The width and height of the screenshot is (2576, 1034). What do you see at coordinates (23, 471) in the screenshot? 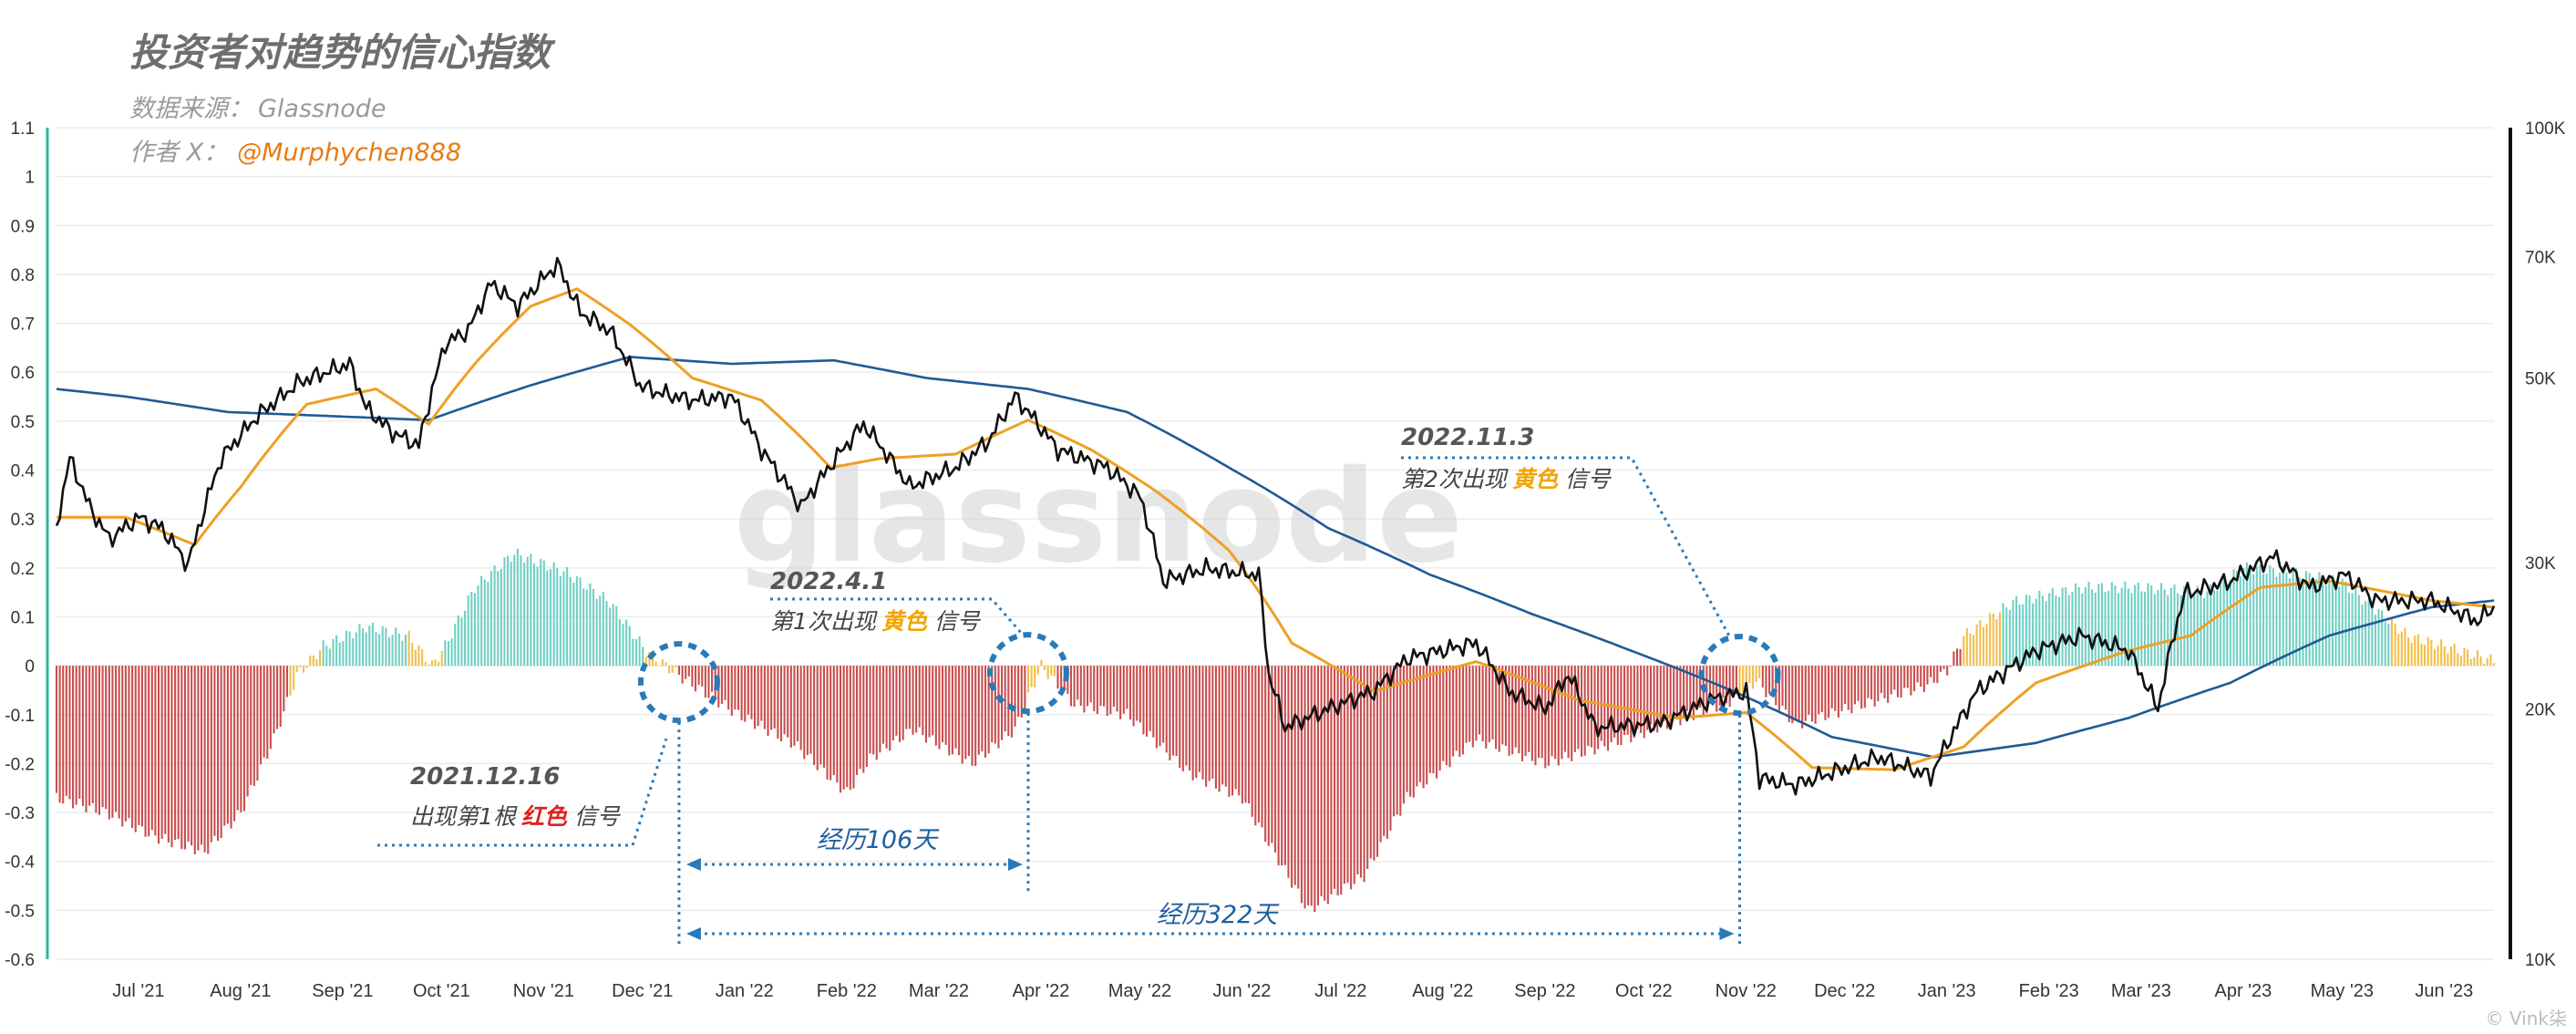
I see `y-left-tick-label: 0.4` at bounding box center [23, 471].